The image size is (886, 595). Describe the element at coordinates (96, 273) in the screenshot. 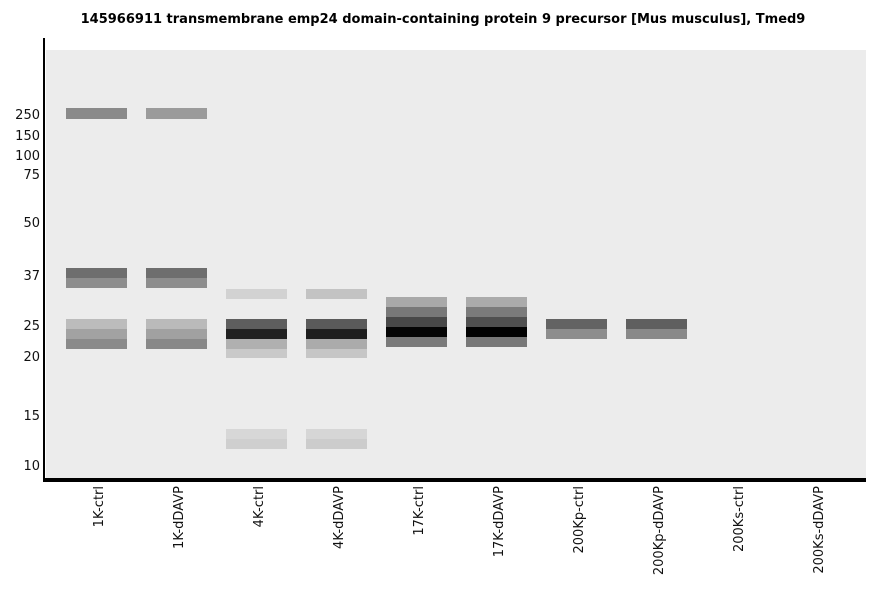

I see `blot-band-1K-ctrl-38kda` at that location.